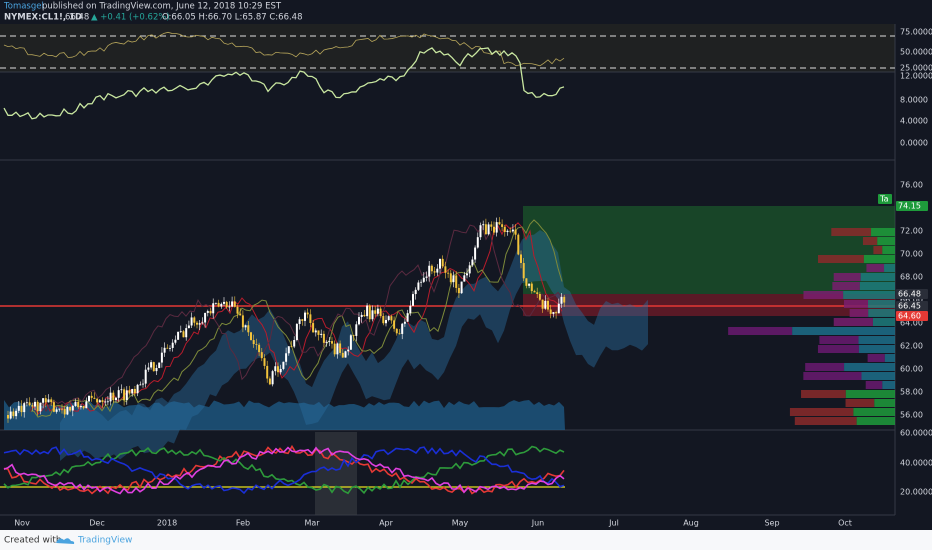  What do you see at coordinates (130, 18) in the screenshot?
I see `change: ▲ +0.41 (+0.62%)` at bounding box center [130, 18].